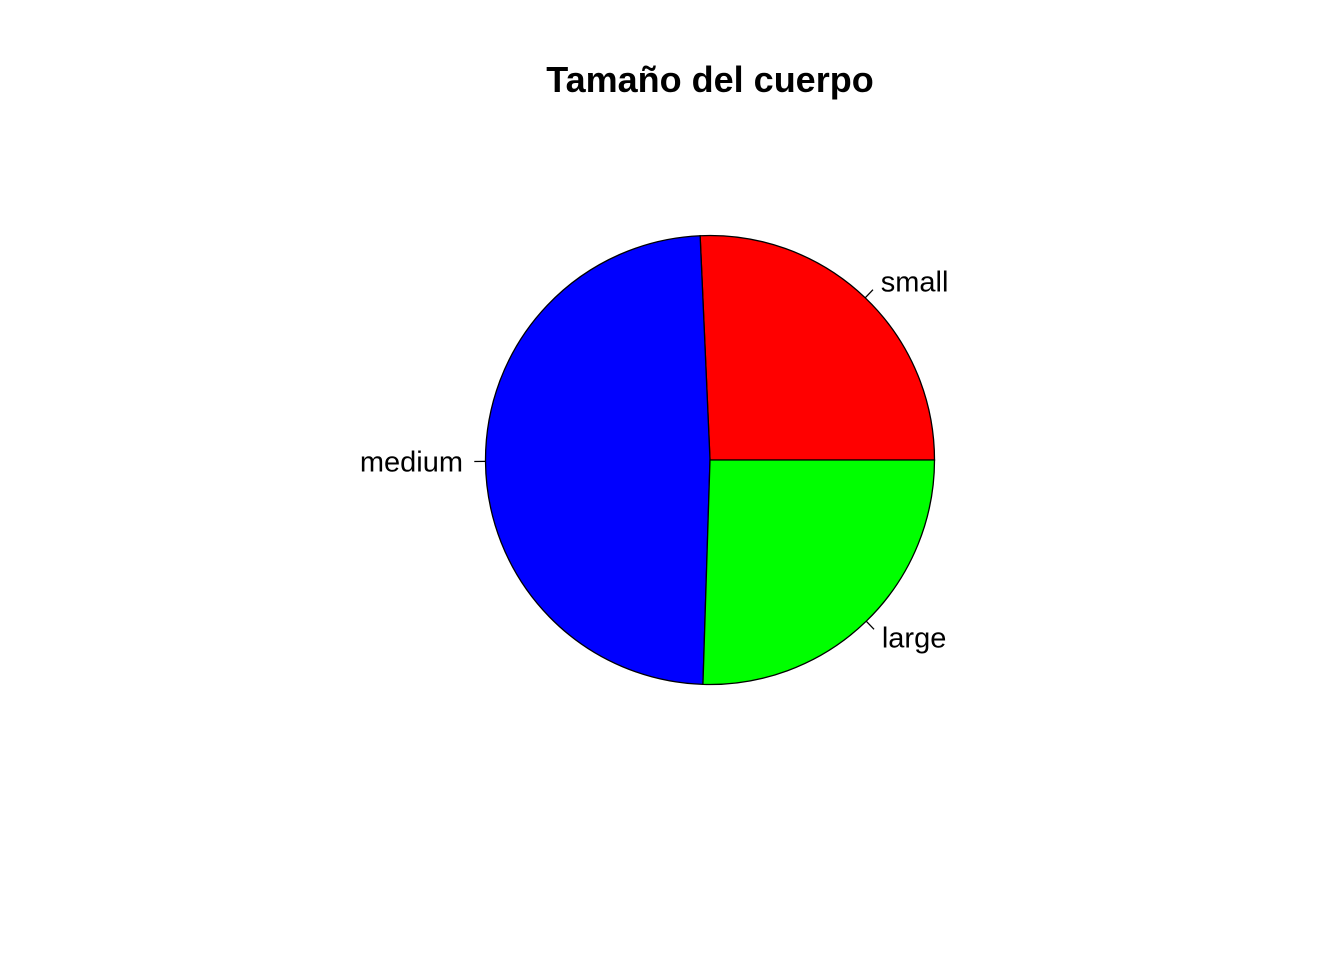 This screenshot has width=1344, height=960. I want to click on slice-label-small: small, so click(915, 283).